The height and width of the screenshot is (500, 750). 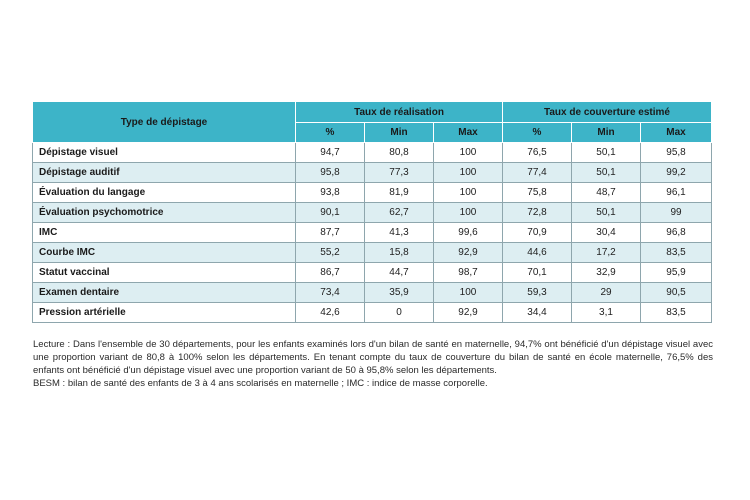 I want to click on table-cell: 81,9, so click(x=399, y=192).